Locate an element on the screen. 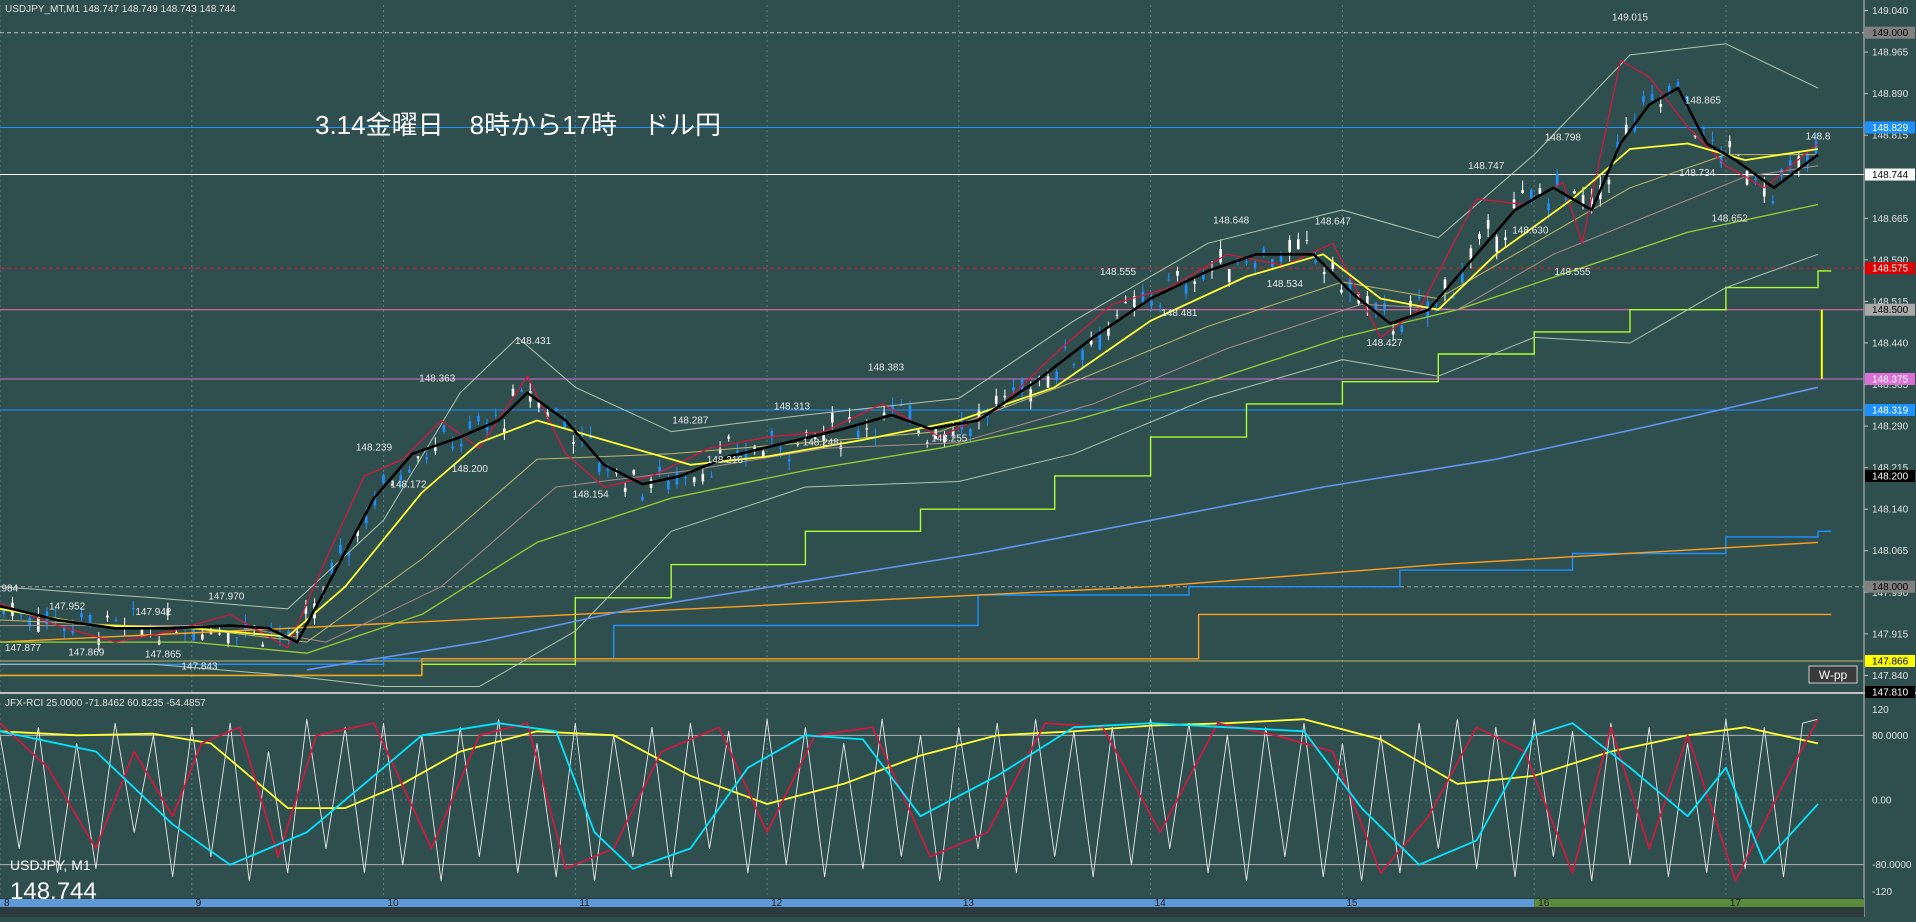  price-tick-label: 147.990 is located at coordinates (1890, 593).